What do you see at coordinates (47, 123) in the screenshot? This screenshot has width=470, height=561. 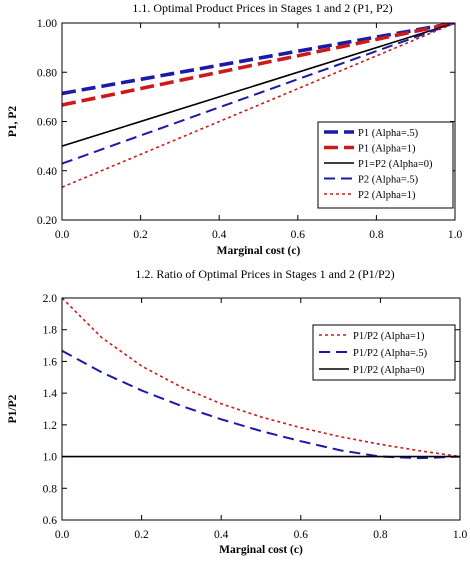 I see `y-tick-label: 0.60` at bounding box center [47, 123].